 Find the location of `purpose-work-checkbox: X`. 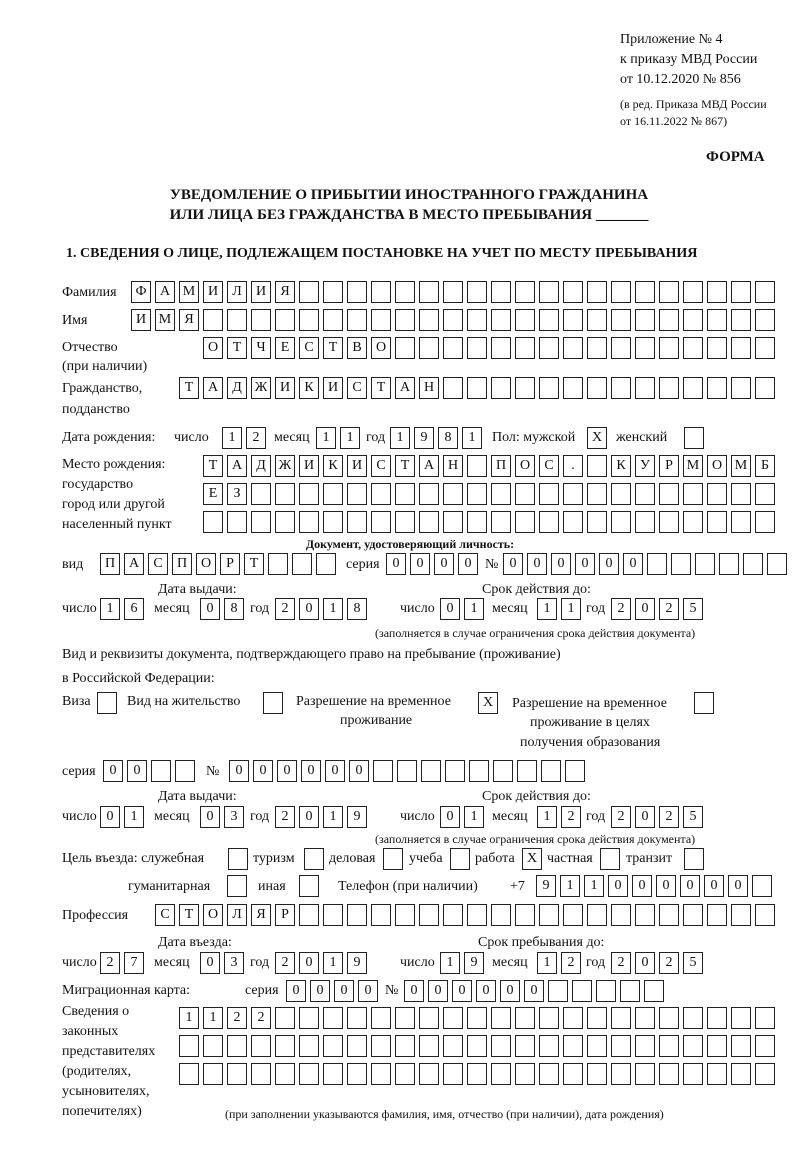

purpose-work-checkbox: X is located at coordinates (532, 859).